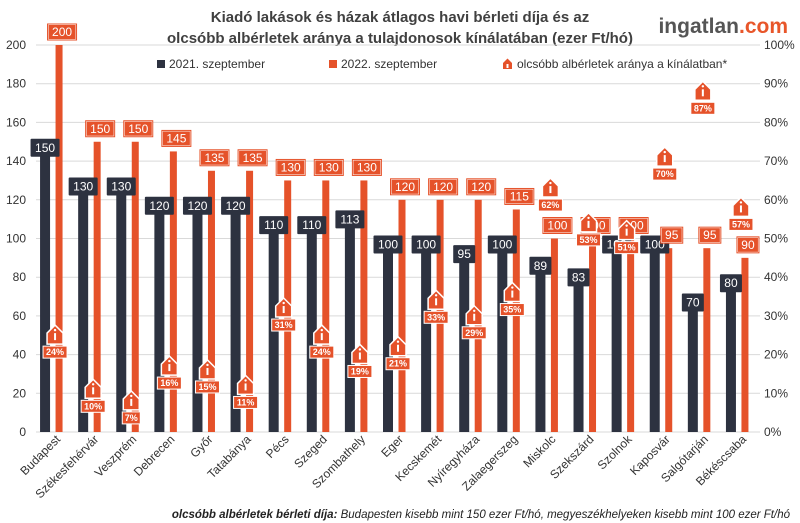 The width and height of the screenshot is (800, 523). I want to click on share-marker: 11%, so click(246, 391).